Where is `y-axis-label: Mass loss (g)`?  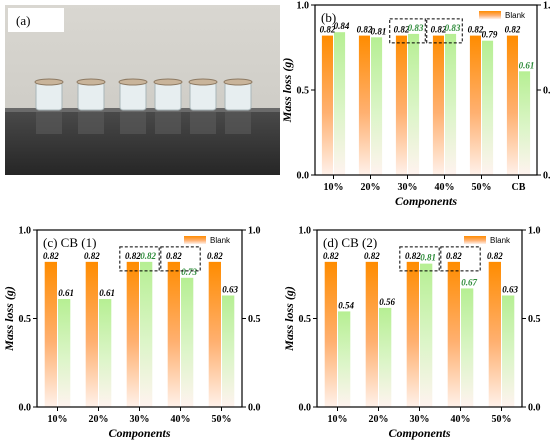 y-axis-label: Mass loss (g) is located at coordinates (289, 319).